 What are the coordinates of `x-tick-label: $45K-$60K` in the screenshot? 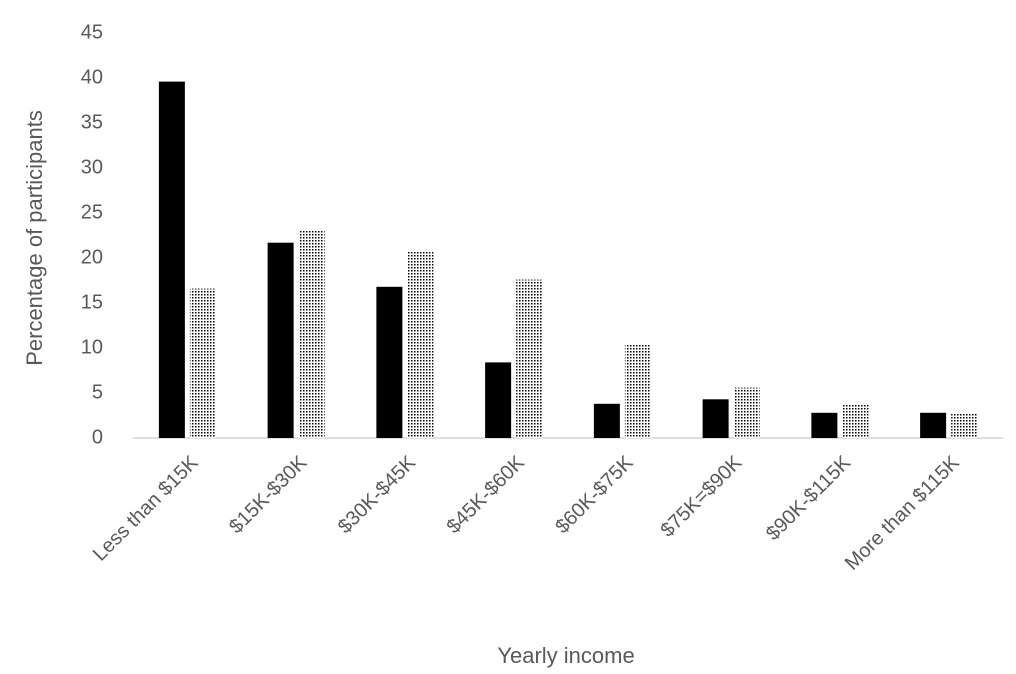 It's located at (486, 494).